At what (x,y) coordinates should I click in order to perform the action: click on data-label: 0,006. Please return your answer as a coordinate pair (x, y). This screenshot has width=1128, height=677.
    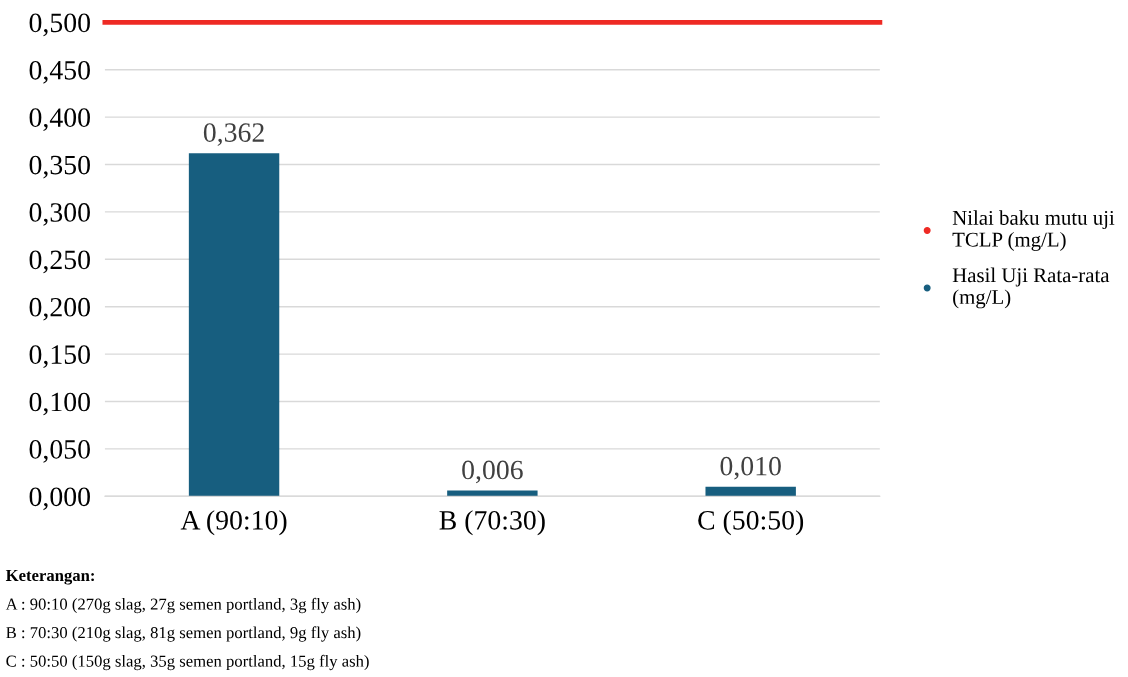
    Looking at the image, I should click on (492, 472).